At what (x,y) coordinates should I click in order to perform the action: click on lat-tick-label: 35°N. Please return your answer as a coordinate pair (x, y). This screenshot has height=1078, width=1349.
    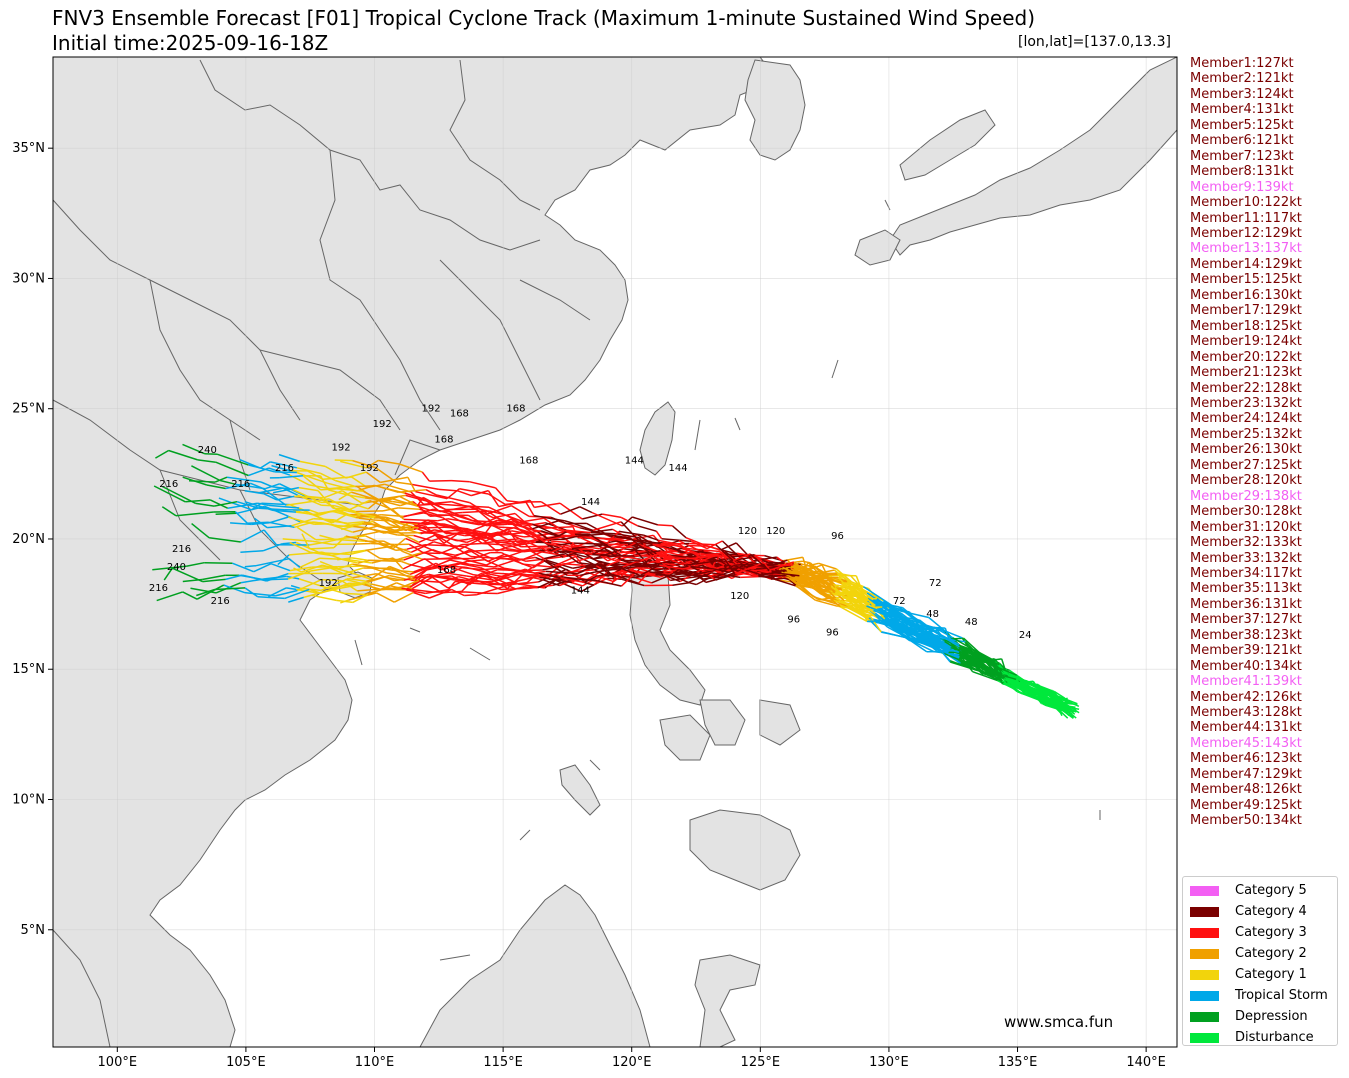
    Looking at the image, I should click on (28, 148).